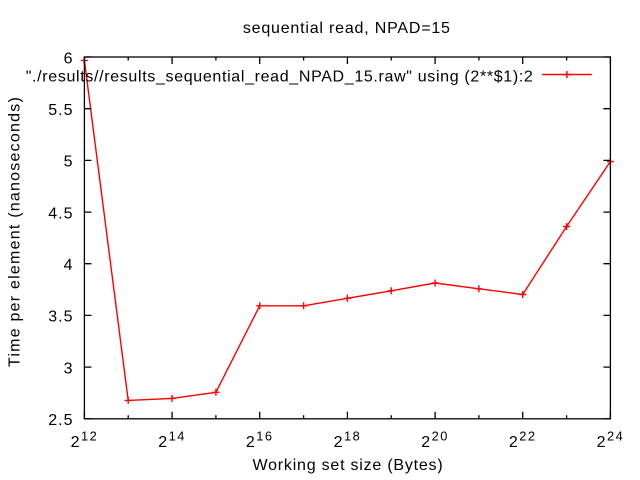 The width and height of the screenshot is (640, 480). I want to click on svg-text: 216, so click(260, 440).